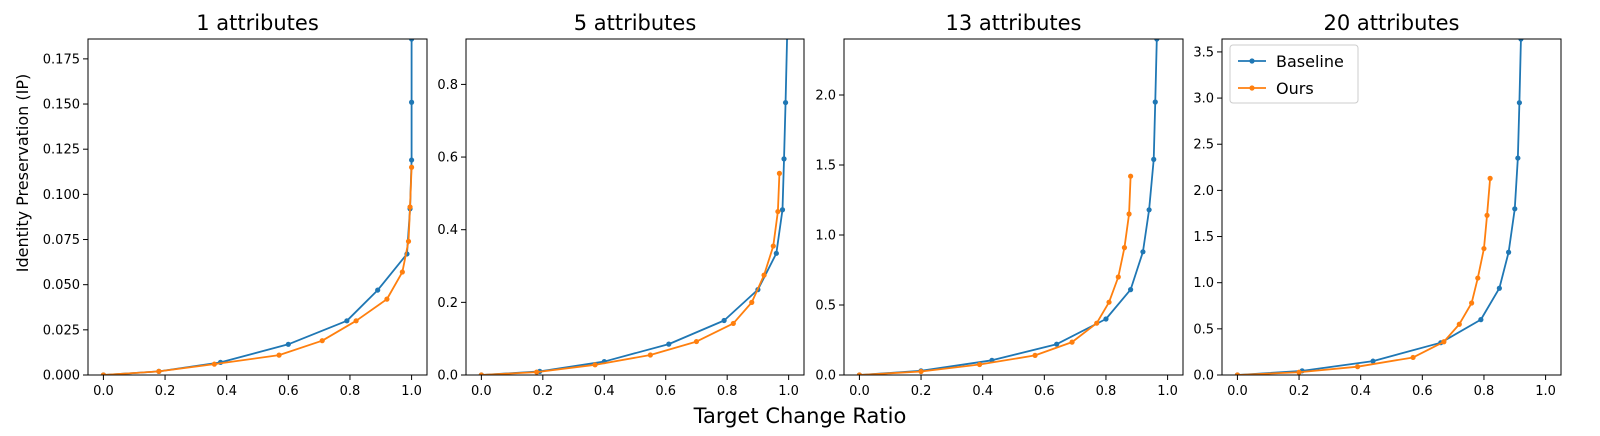 The height and width of the screenshot is (436, 1600). What do you see at coordinates (1203, 145) in the screenshot?
I see `y-tick-label: 2.5` at bounding box center [1203, 145].